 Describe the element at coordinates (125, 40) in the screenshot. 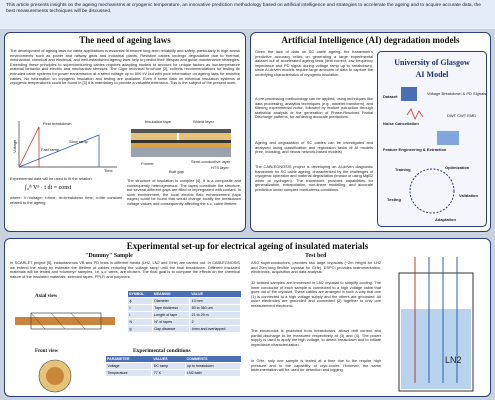

I see `ageing-title: The need of ageing laws` at that location.